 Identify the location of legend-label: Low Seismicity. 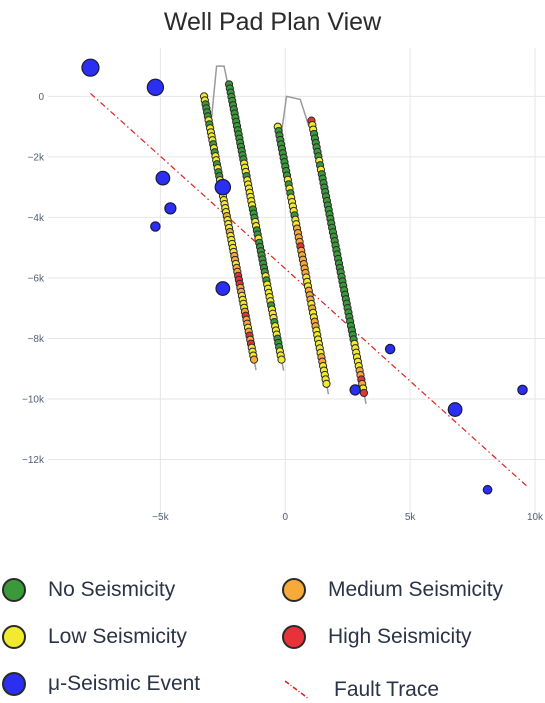
(117, 636).